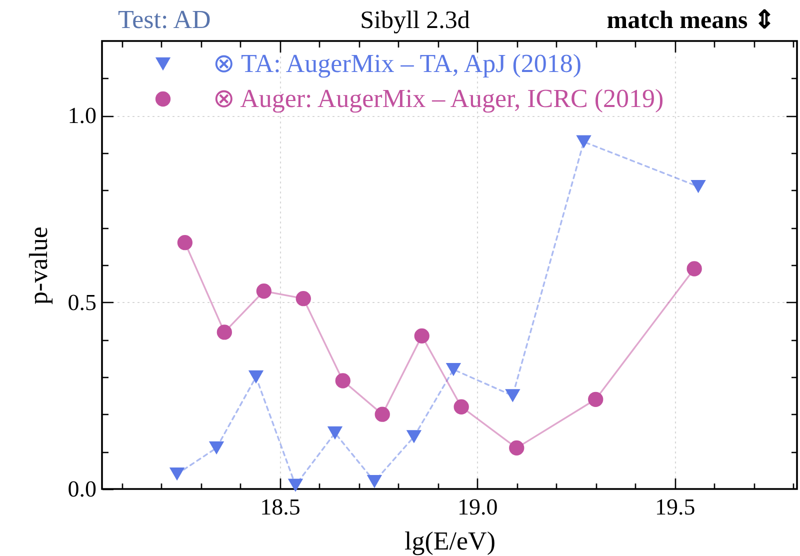 This screenshot has height=556, width=800. What do you see at coordinates (690, 20) in the screenshot?
I see `text: match means ⇕` at bounding box center [690, 20].